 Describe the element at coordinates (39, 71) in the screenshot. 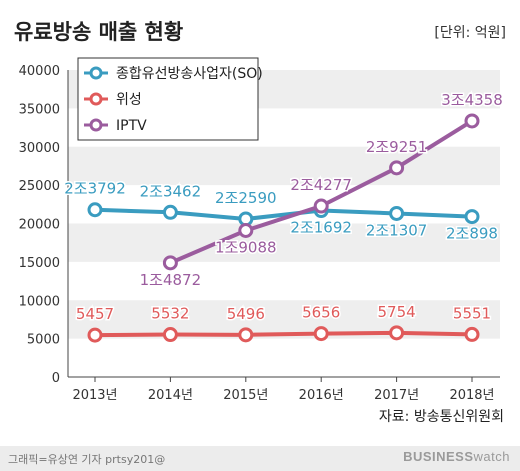

I see `y-tick-label: 40000` at that location.